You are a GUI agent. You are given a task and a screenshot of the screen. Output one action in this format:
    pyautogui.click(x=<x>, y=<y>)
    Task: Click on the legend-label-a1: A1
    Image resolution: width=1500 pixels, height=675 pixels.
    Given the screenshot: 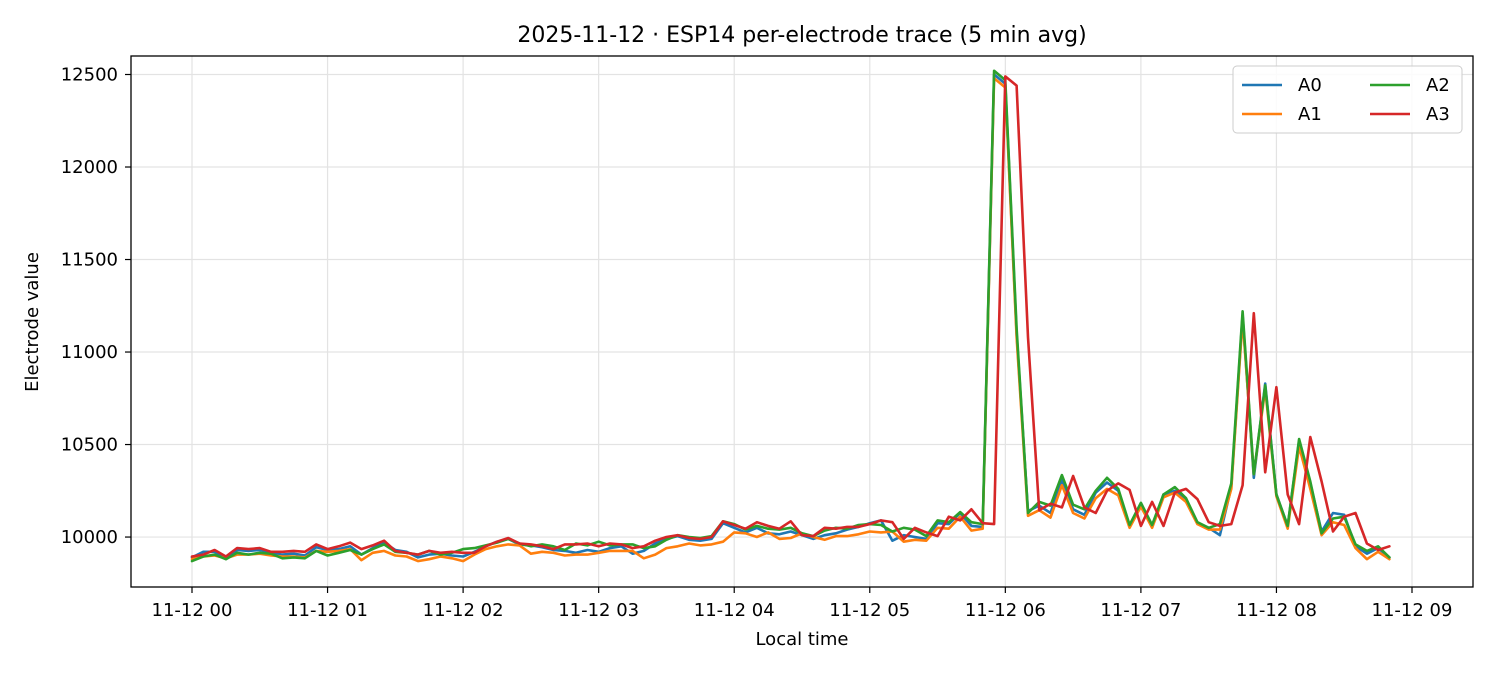 What is the action you would take?
    pyautogui.click(x=1310, y=114)
    